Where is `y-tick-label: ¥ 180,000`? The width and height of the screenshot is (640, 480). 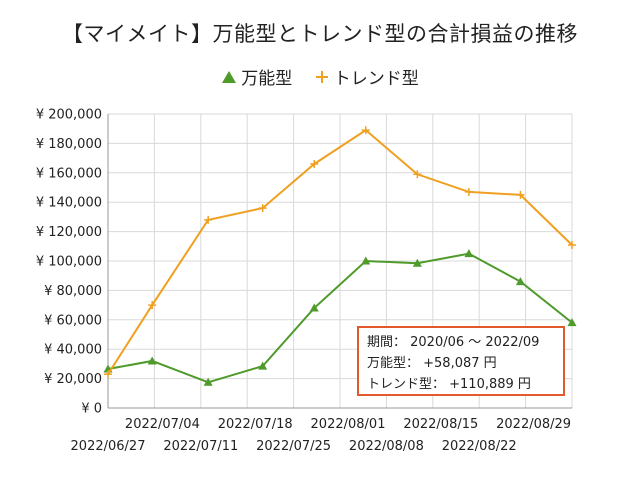 y-tick-label: ¥ 180,000 is located at coordinates (69, 144).